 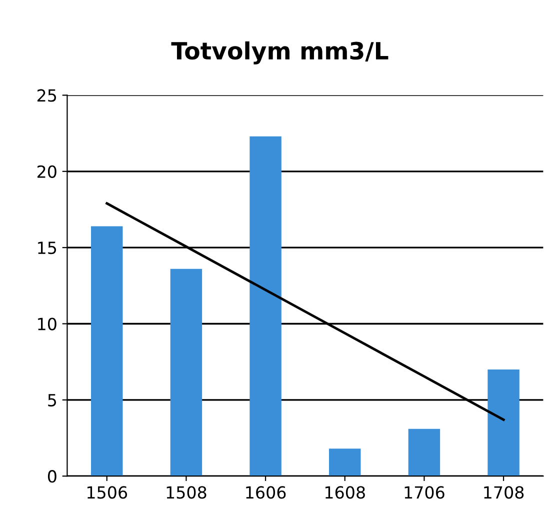 What do you see at coordinates (504, 492) in the screenshot?
I see `x-tick-label: 1708` at bounding box center [504, 492].